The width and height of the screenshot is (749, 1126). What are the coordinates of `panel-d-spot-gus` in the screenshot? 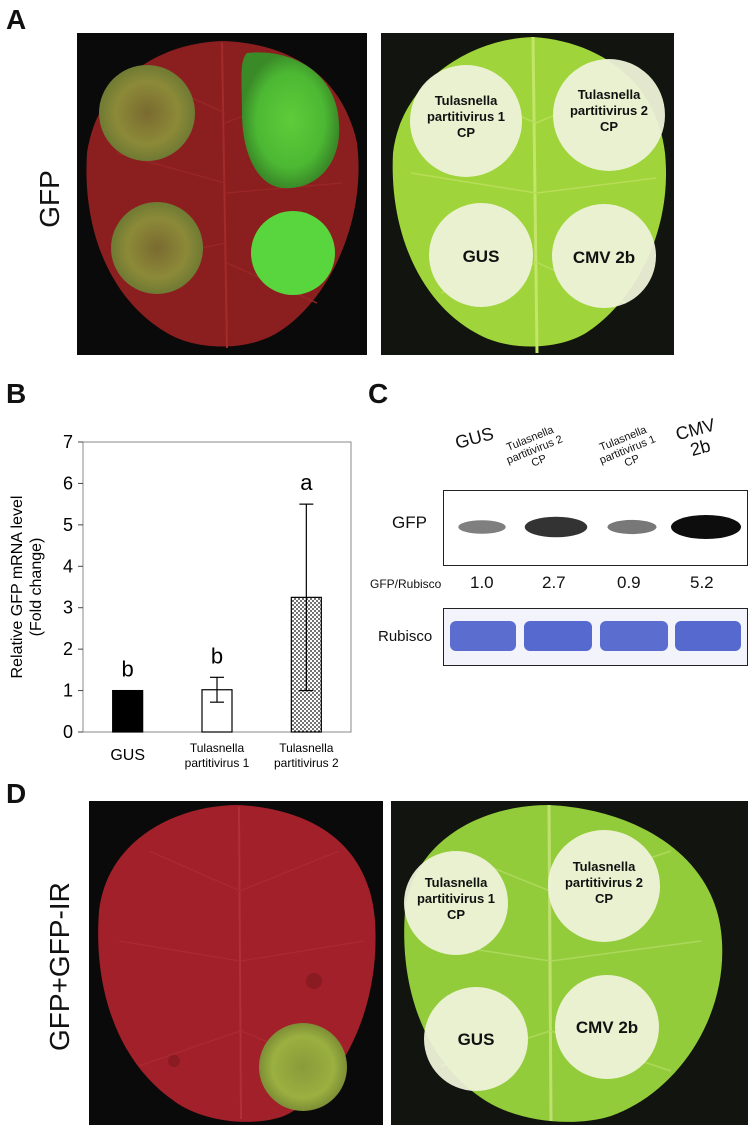 It's located at (476, 1039).